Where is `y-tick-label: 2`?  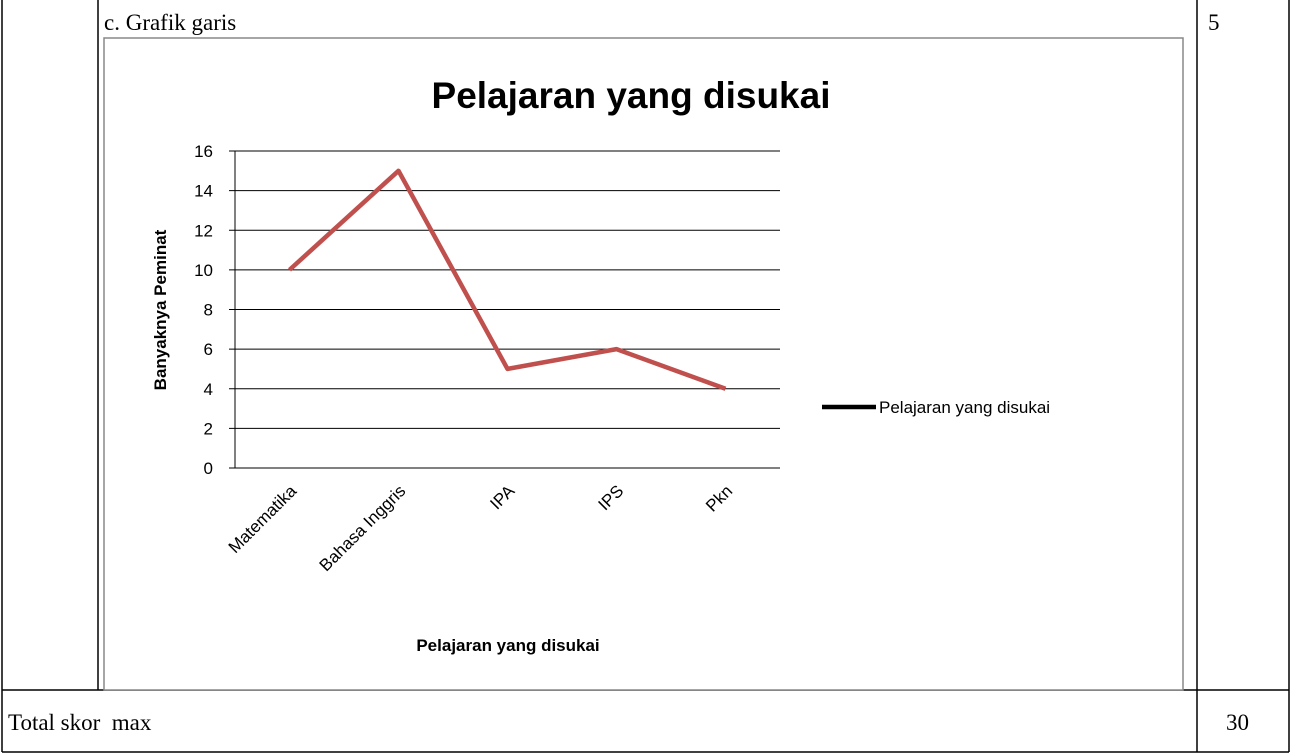
y-tick-label: 2 is located at coordinates (208, 428).